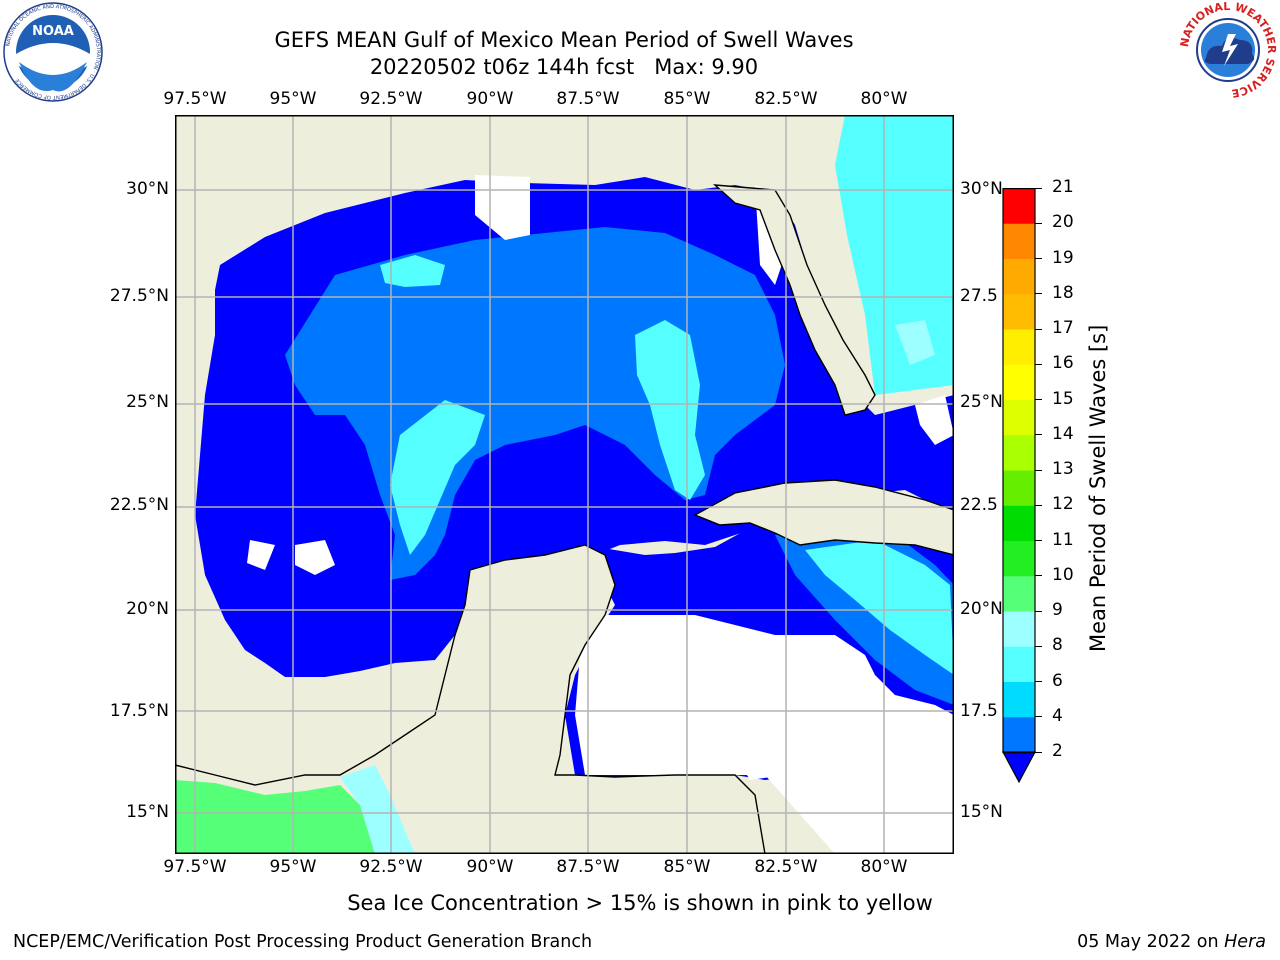  Describe the element at coordinates (147, 402) in the screenshot. I see `lat-tick-left: 25°N` at that location.